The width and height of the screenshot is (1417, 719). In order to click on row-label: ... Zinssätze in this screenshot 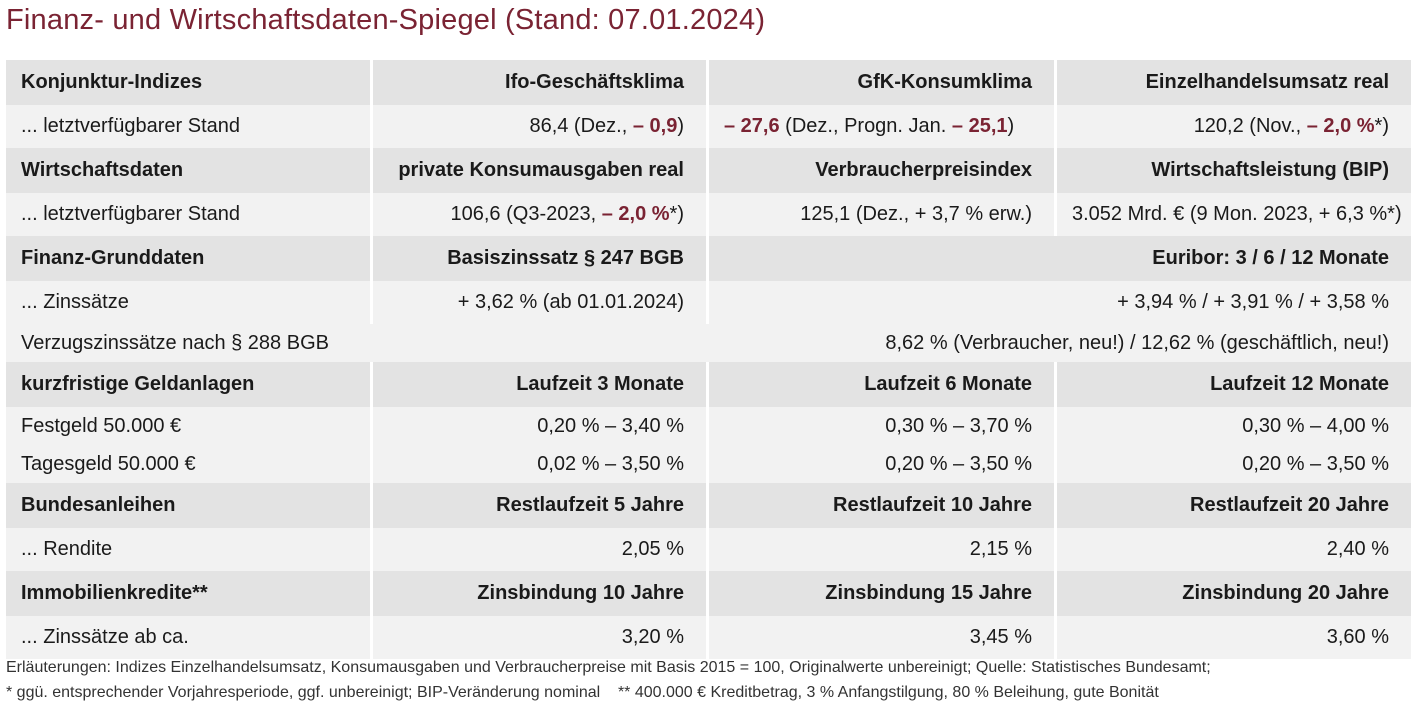, I will do `click(189, 302)`.